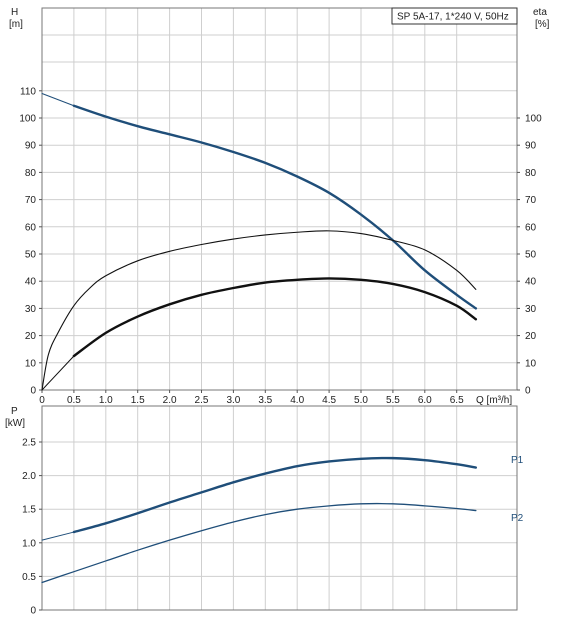 The width and height of the screenshot is (561, 632). I want to click on top-right-tick-labels: 0 10 20 30 40 50 60 70 80 90 100, so click(529, 255).